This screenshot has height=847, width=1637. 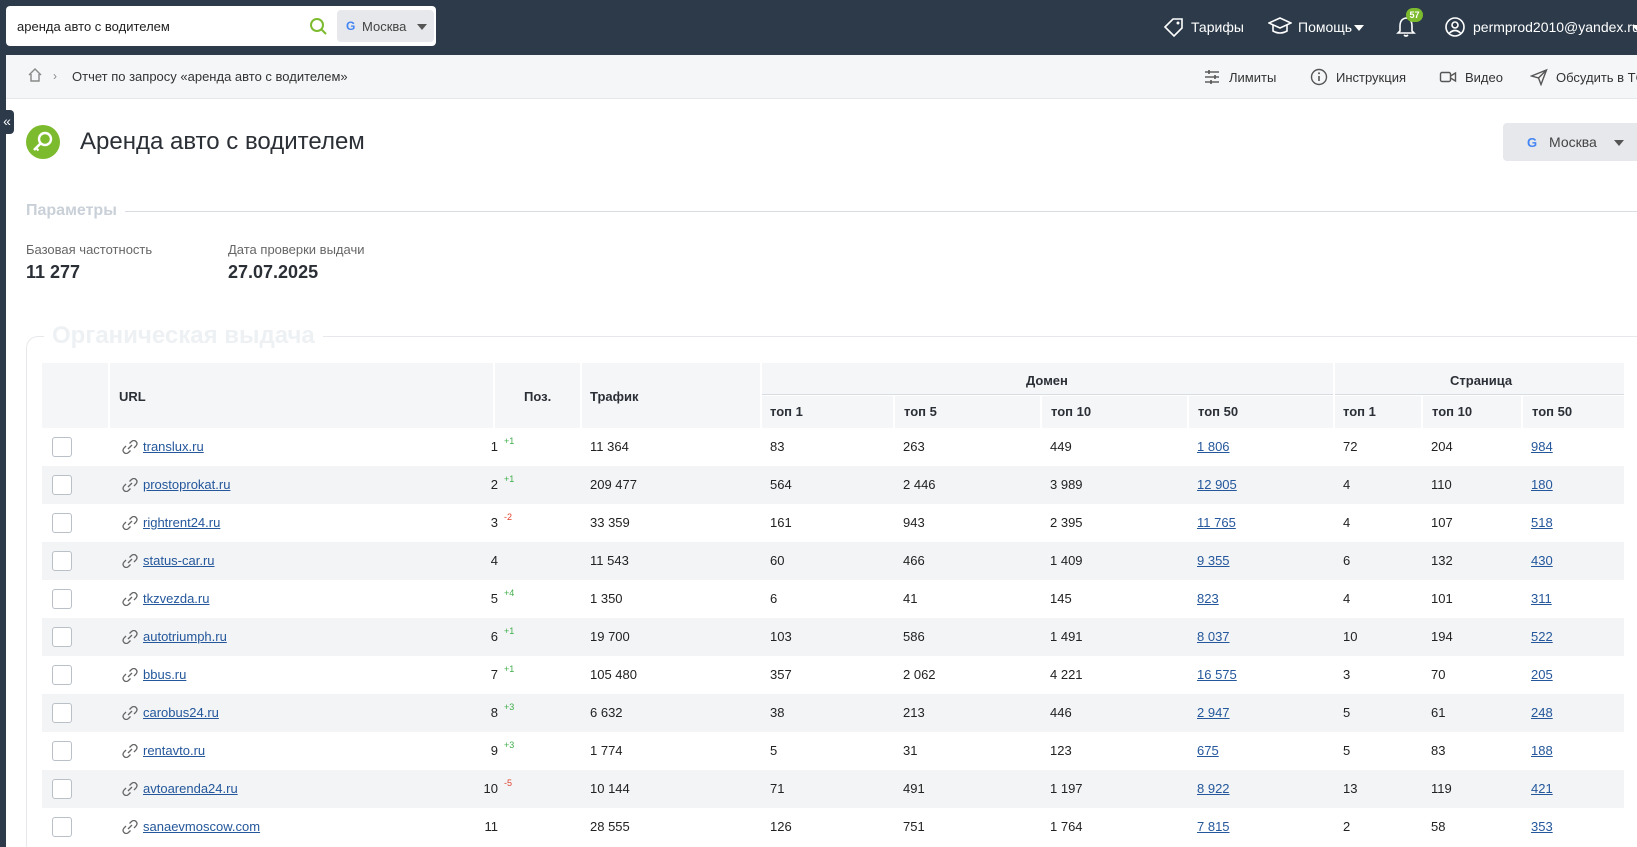 I want to click on row-domain-top50-link: 1 806, so click(x=1213, y=446).